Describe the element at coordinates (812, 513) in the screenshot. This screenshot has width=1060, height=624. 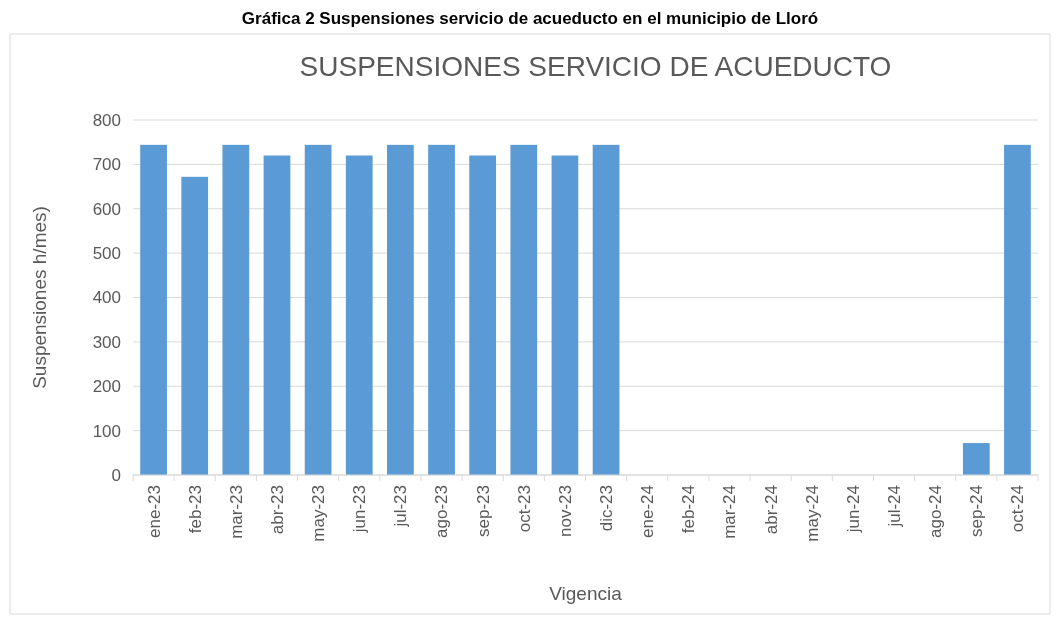
I see `x-tick-label: may-24` at that location.